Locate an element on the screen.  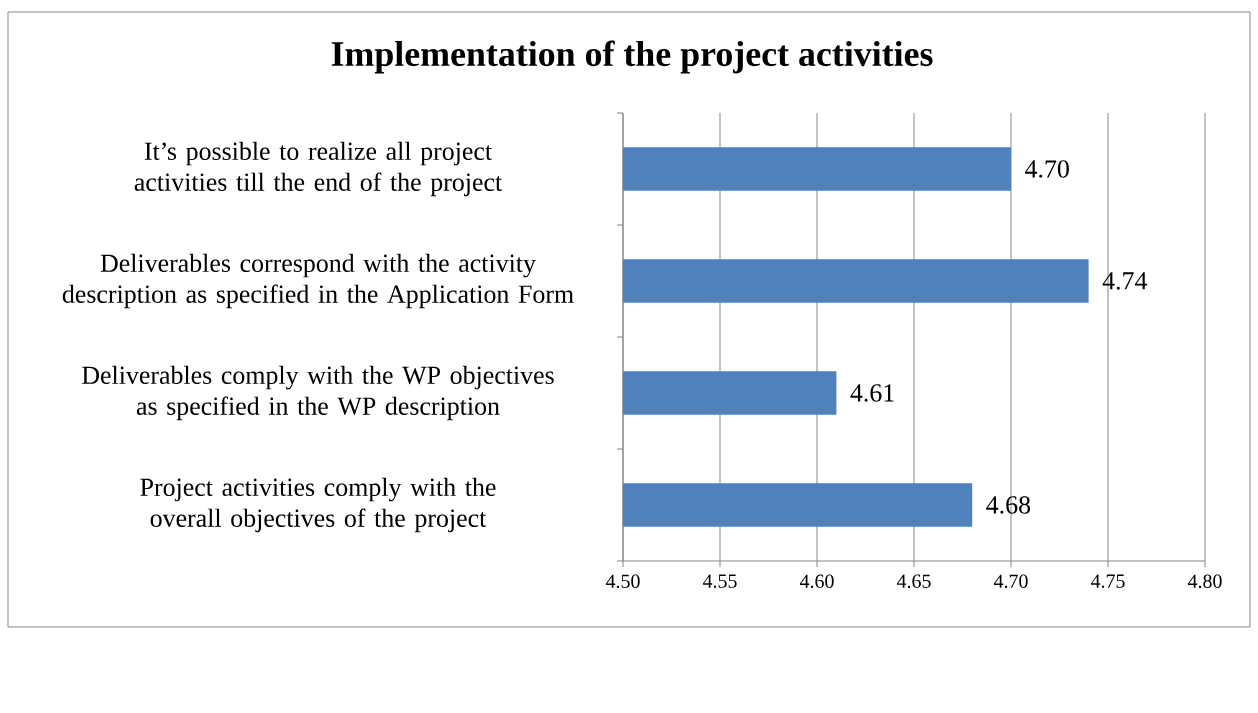
data-label: 4.68 is located at coordinates (1008, 505).